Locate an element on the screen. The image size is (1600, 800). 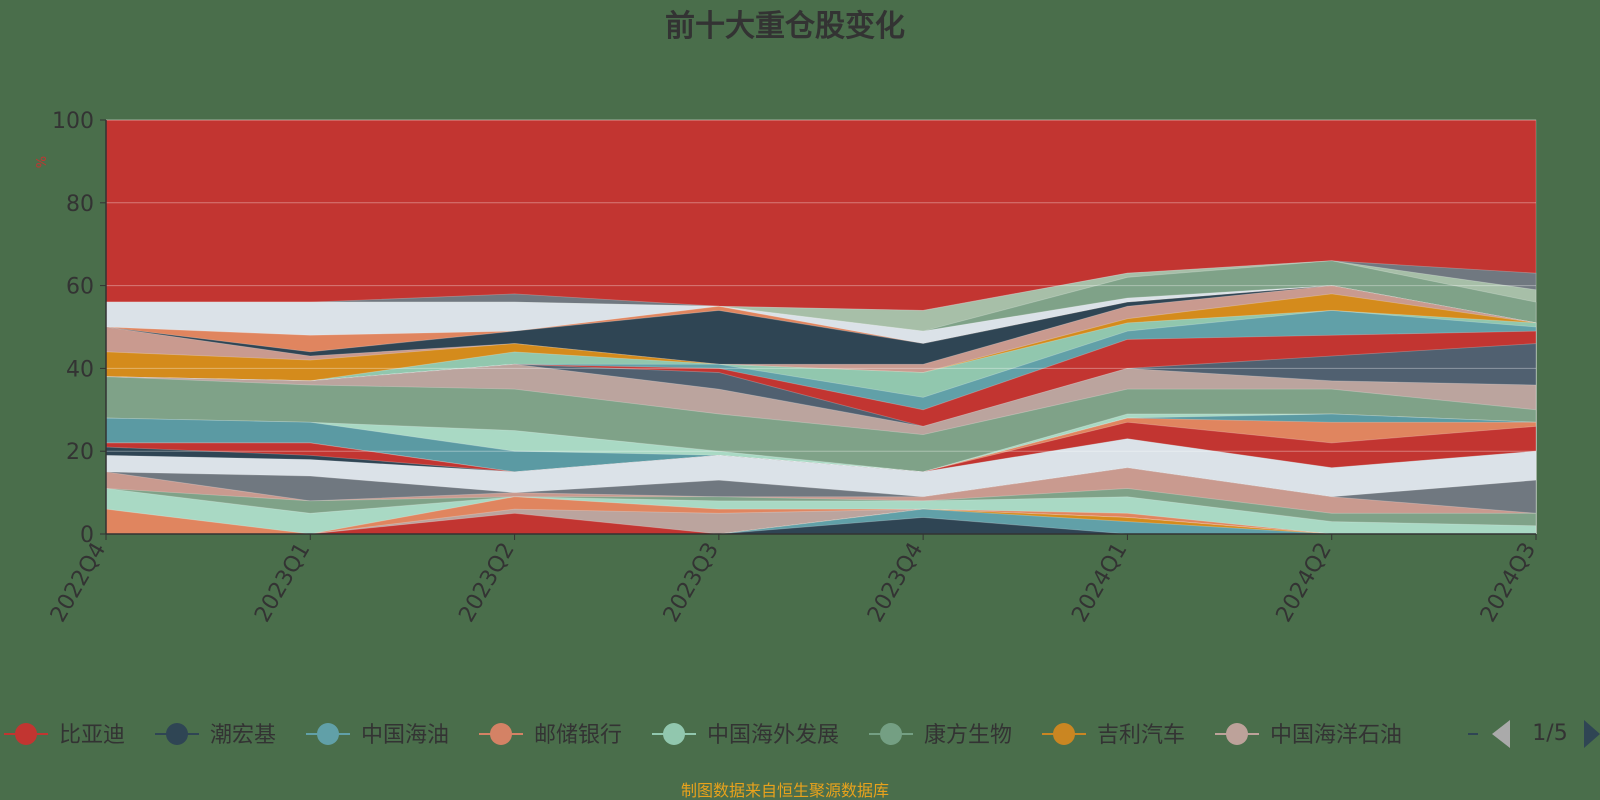
y-tick-label: 80 is located at coordinates (80, 204).